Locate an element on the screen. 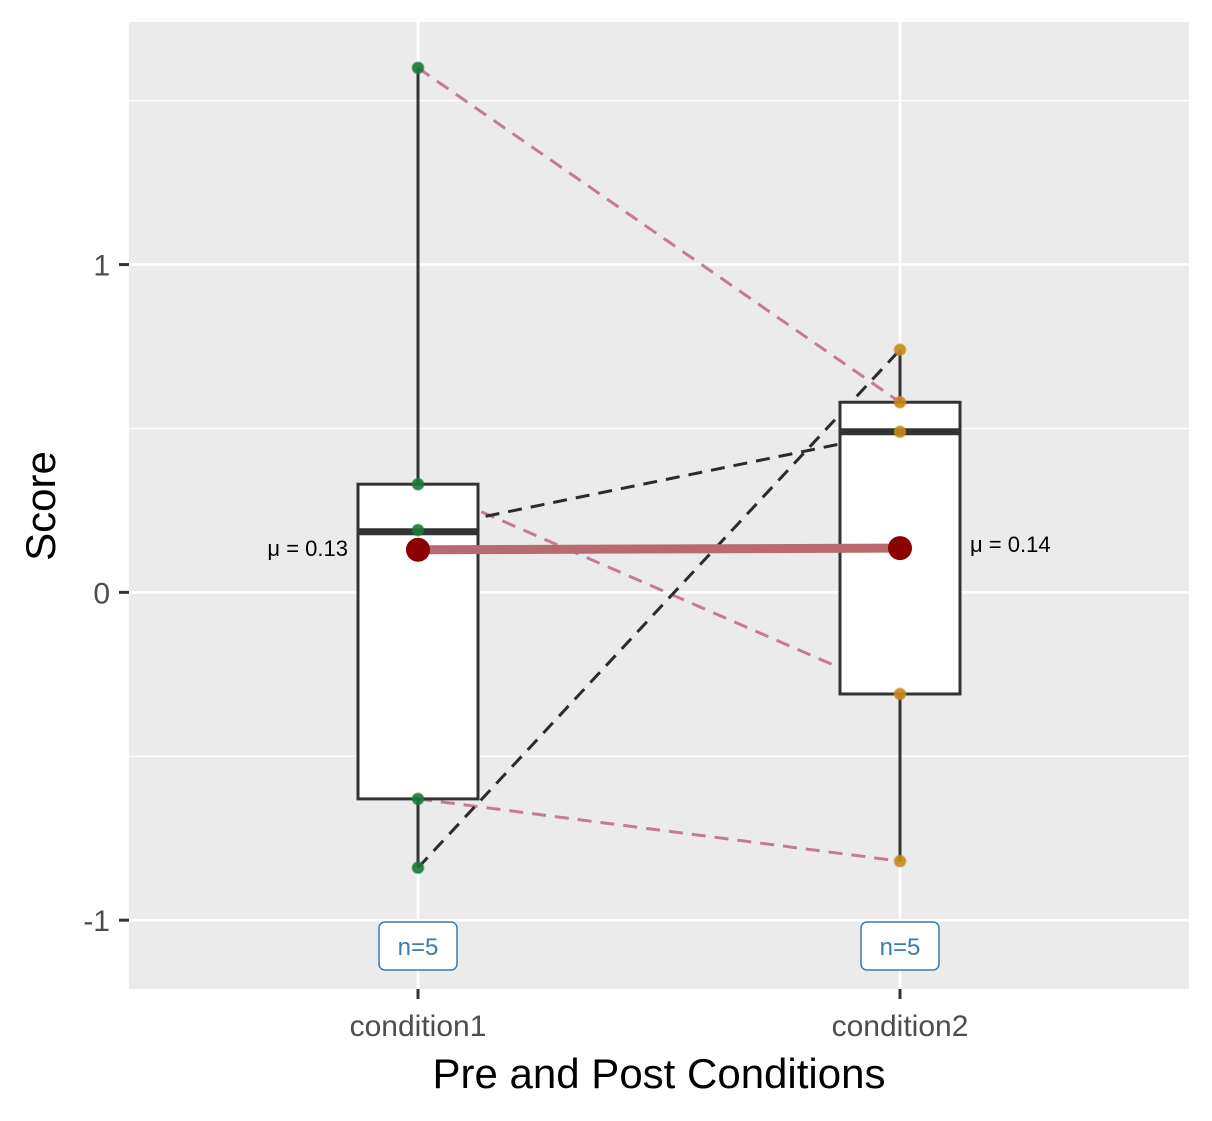 This screenshot has width=1212, height=1121. mean-connecting-line is located at coordinates (659, 549).